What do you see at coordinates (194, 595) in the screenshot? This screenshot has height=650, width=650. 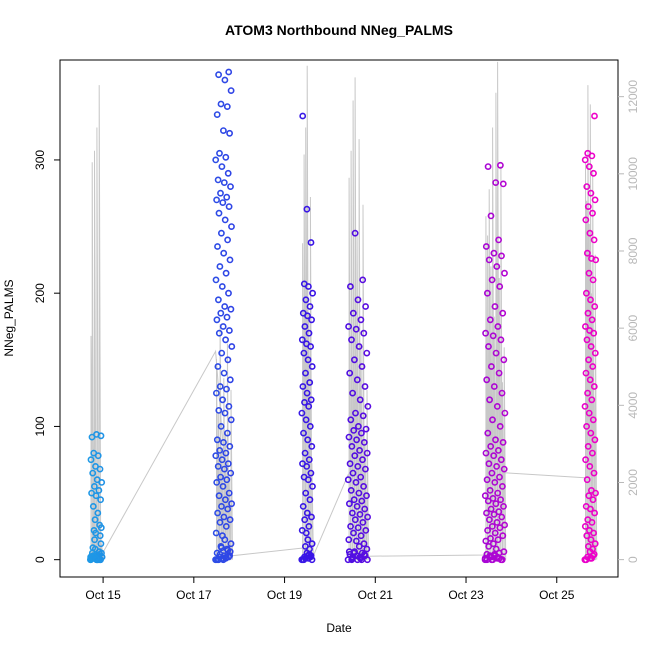 I see `x-tick-label: Oct 17` at bounding box center [194, 595].